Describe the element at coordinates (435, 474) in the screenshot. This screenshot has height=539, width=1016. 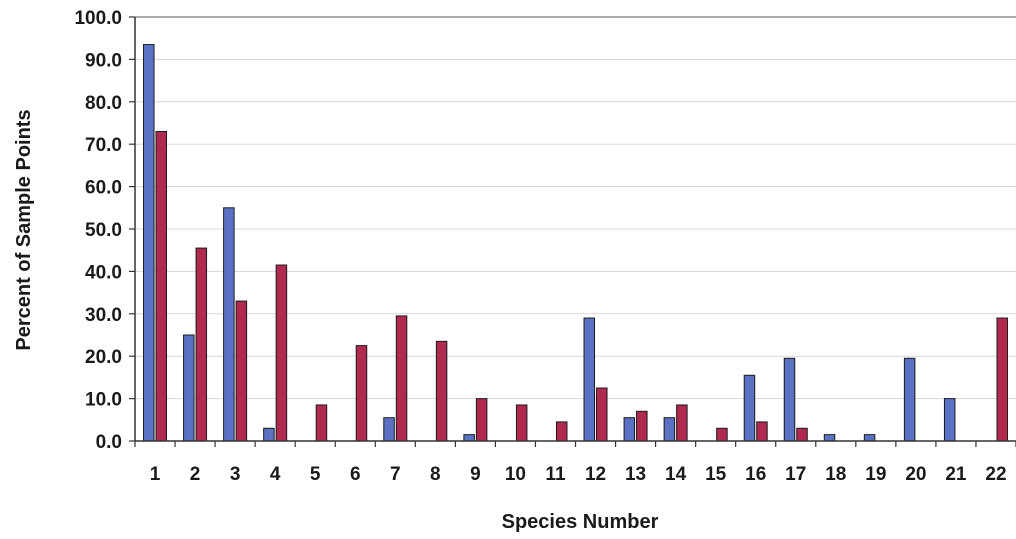
I see `x-tick-label: 8` at that location.